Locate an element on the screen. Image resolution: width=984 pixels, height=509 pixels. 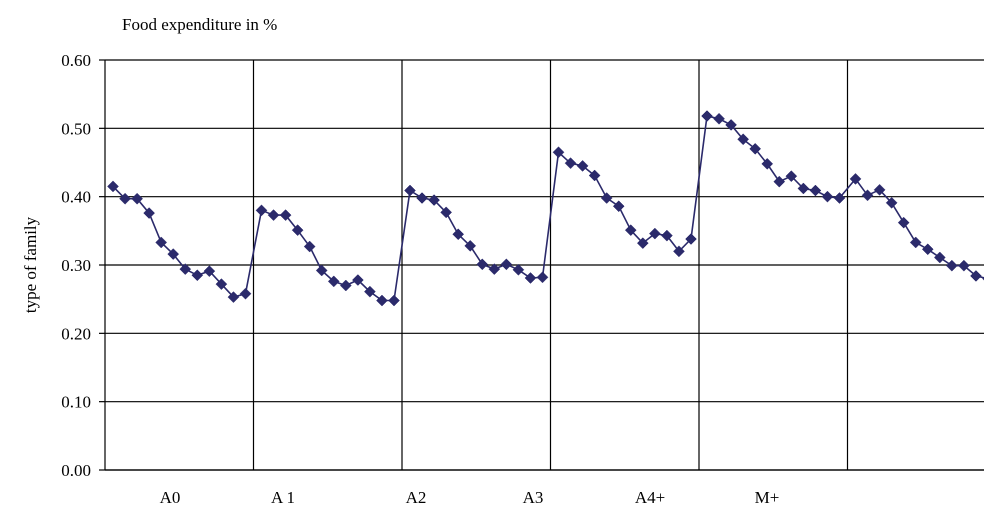
y-tick-label: 0.10 is located at coordinates (76, 402).